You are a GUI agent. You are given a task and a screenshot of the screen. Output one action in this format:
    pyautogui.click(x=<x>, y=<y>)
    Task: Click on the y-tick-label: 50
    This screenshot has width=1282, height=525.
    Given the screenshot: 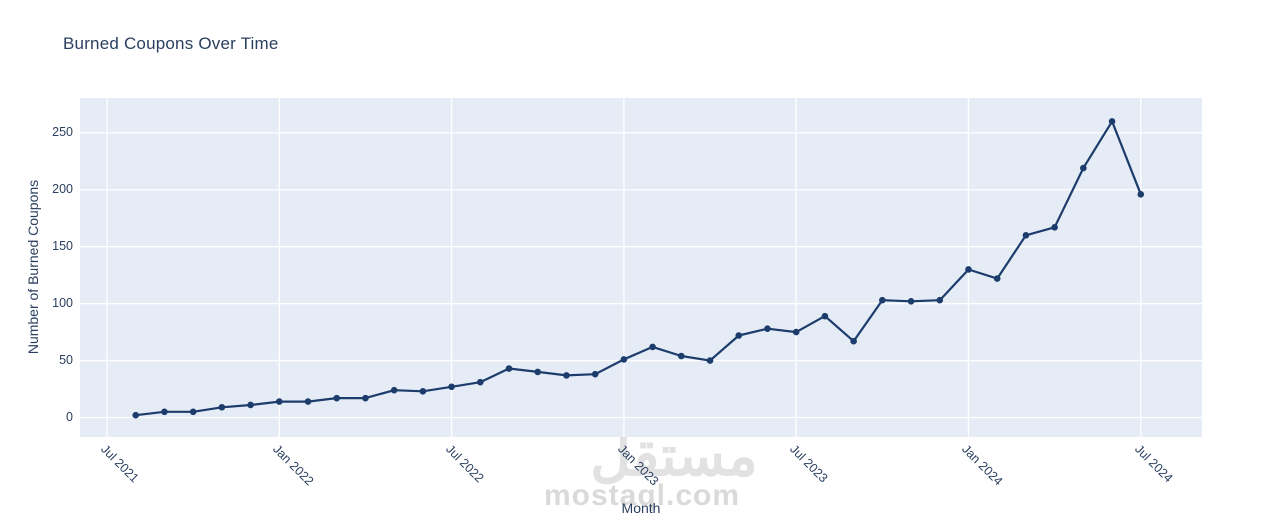 What is the action you would take?
    pyautogui.click(x=66, y=360)
    